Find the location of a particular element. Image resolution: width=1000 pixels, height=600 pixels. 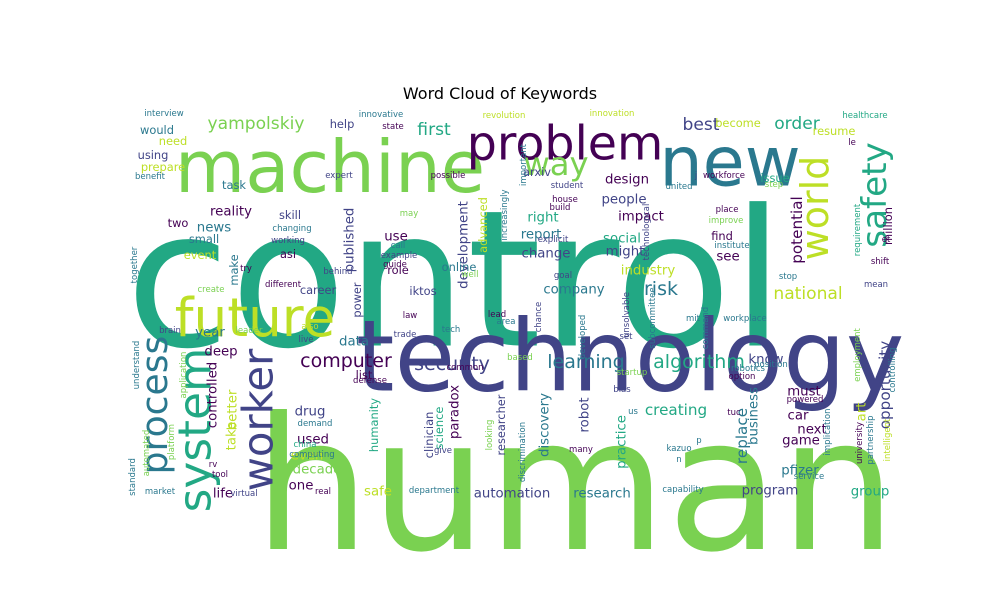

word-healthcare: healthcare is located at coordinates (864, 116).